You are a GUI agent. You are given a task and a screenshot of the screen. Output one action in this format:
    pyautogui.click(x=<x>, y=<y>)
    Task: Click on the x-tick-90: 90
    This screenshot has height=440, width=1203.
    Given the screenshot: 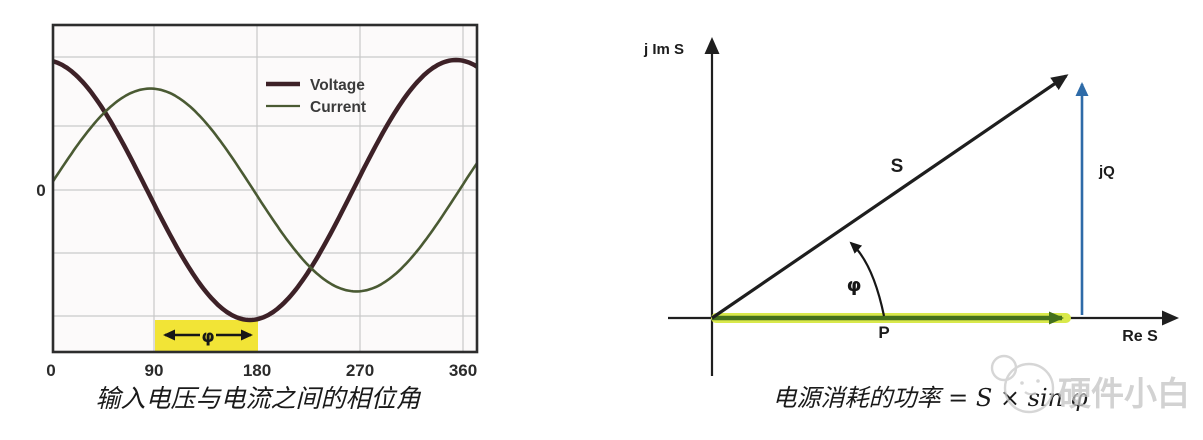 What is the action you would take?
    pyautogui.click(x=154, y=370)
    